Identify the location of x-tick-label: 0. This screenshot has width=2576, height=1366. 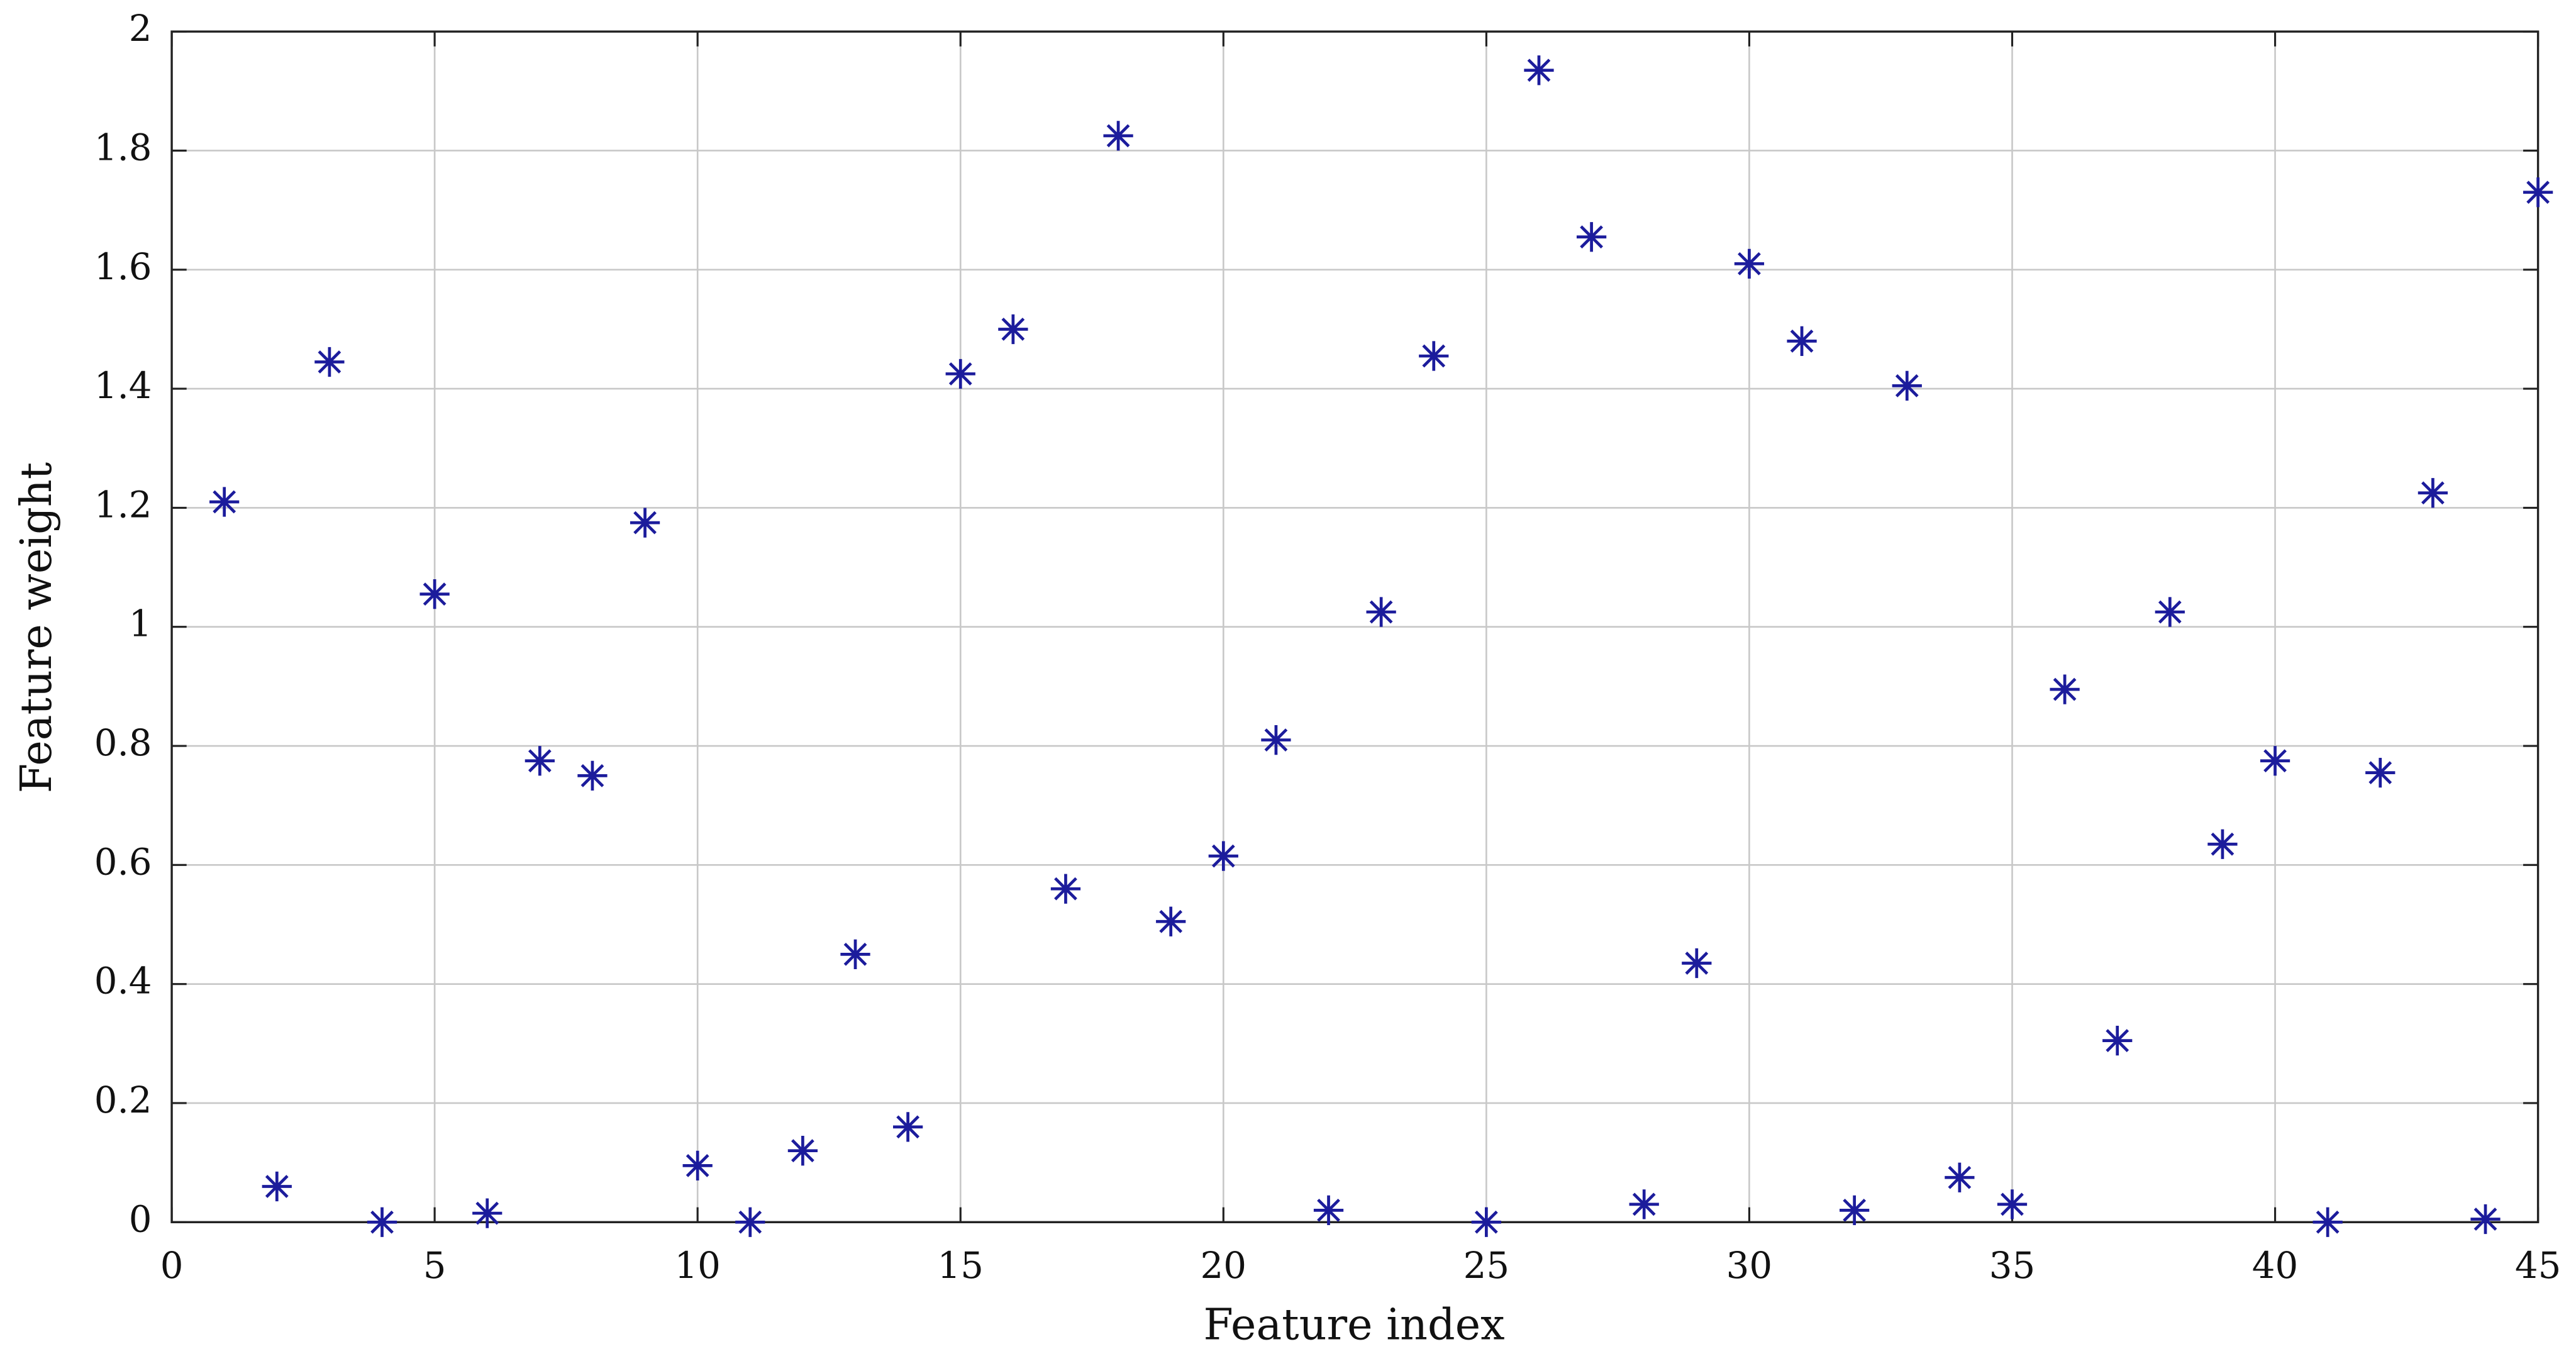
(172, 1265).